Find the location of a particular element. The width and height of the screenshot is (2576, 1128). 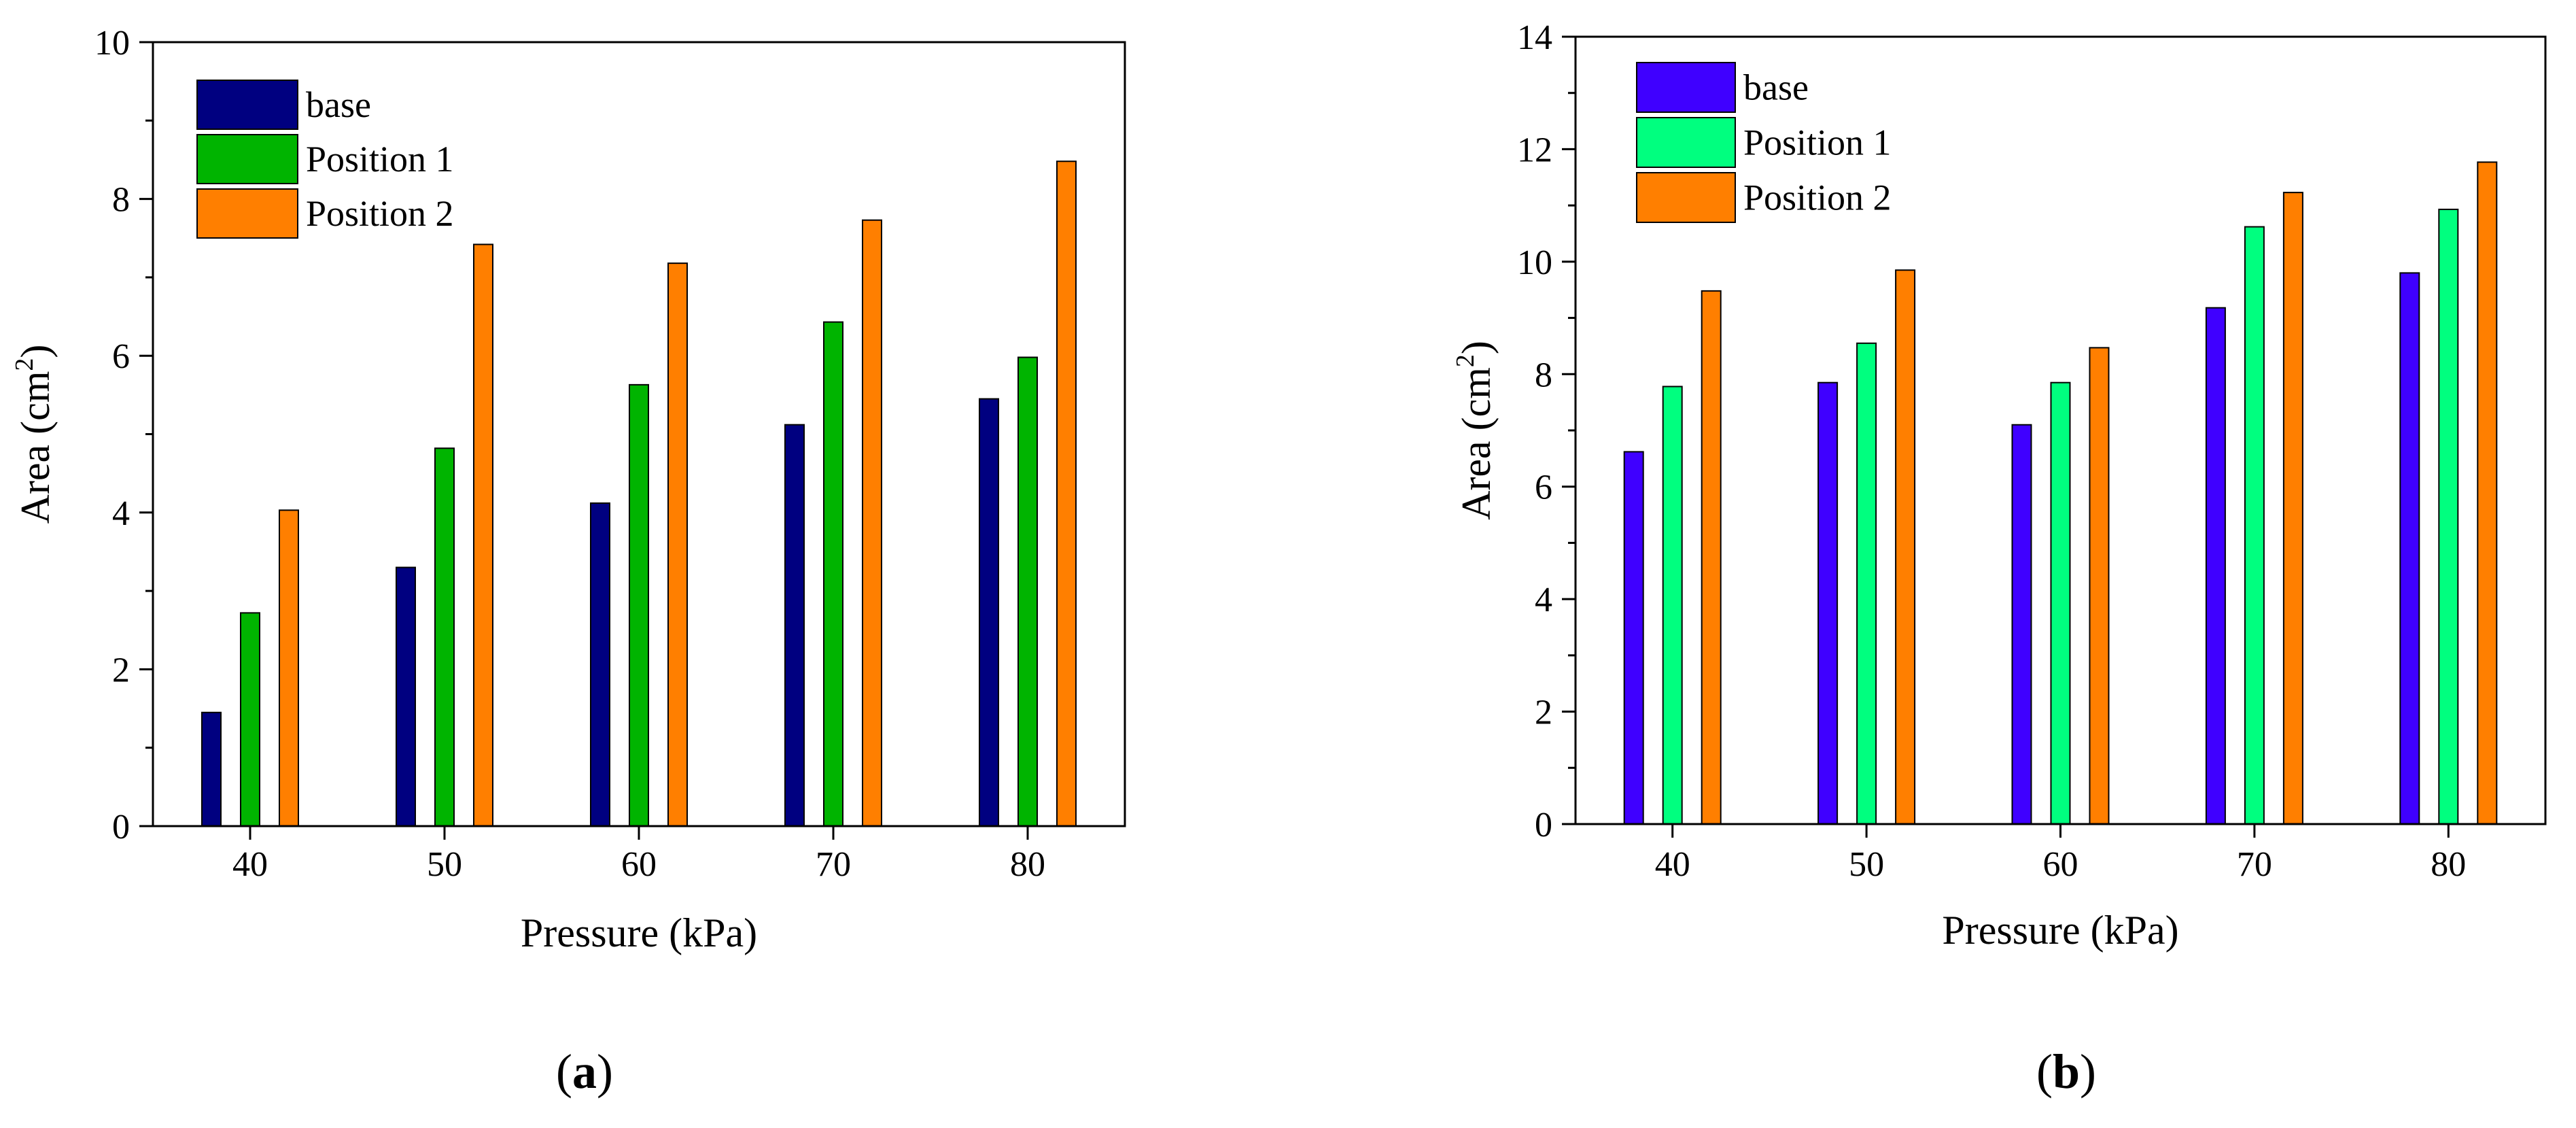

panel-caption-a: (a) is located at coordinates (584, 1071).